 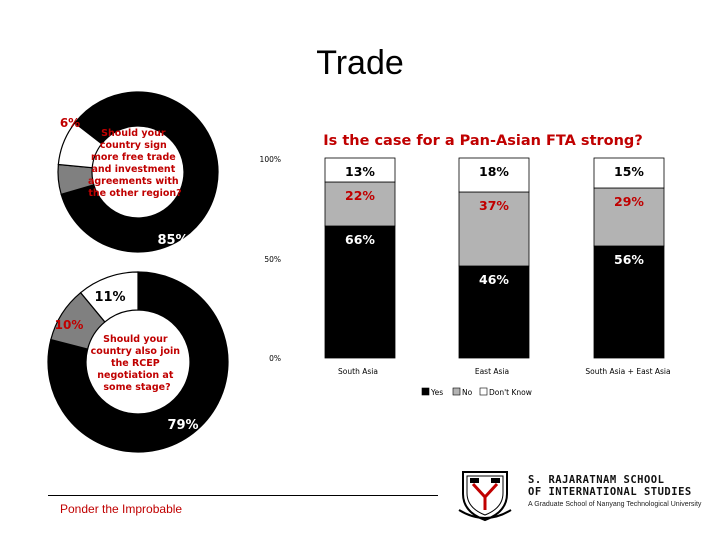 I want to click on bar-label-0-1: 22%, so click(x=360, y=195).